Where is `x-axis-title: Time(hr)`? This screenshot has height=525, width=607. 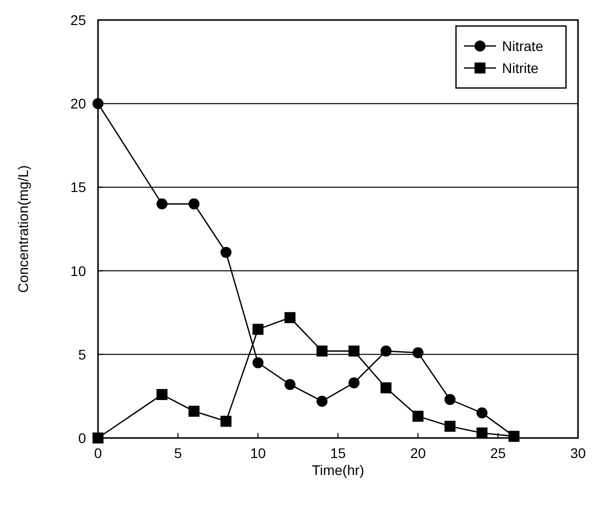
x-axis-title: Time(hr) is located at coordinates (338, 470).